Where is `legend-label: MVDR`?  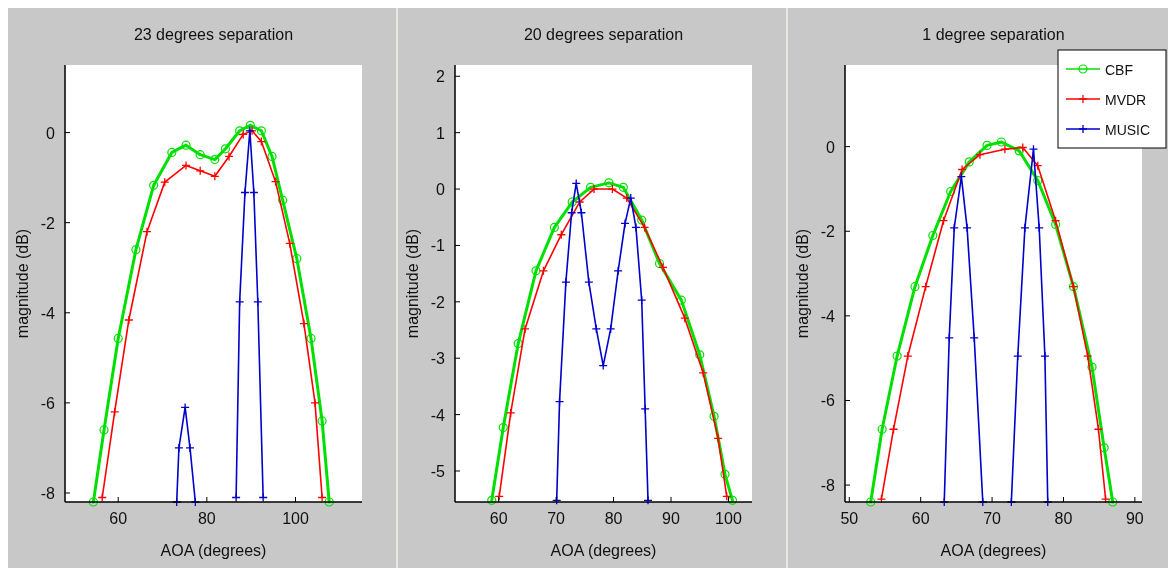
legend-label: MVDR is located at coordinates (1126, 100).